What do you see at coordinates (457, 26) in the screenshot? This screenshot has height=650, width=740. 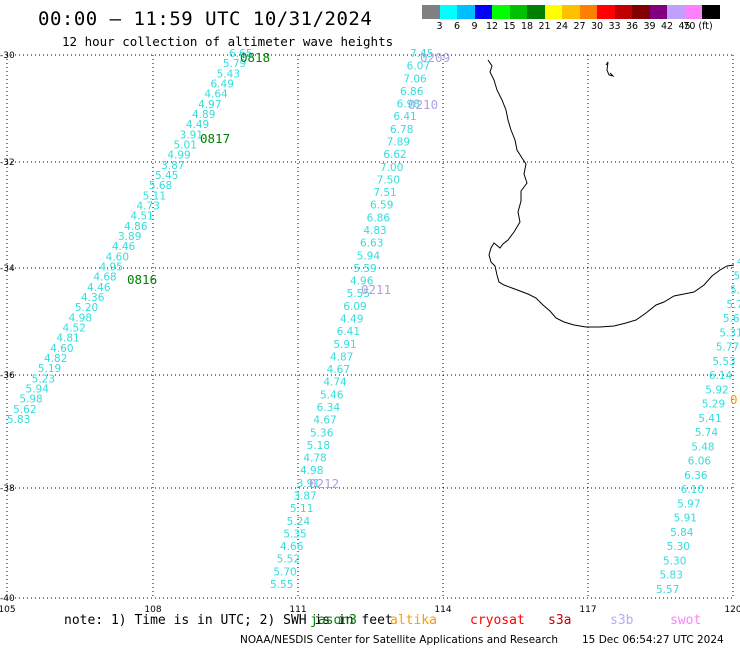 I see `colorbar-label: 6` at bounding box center [457, 26].